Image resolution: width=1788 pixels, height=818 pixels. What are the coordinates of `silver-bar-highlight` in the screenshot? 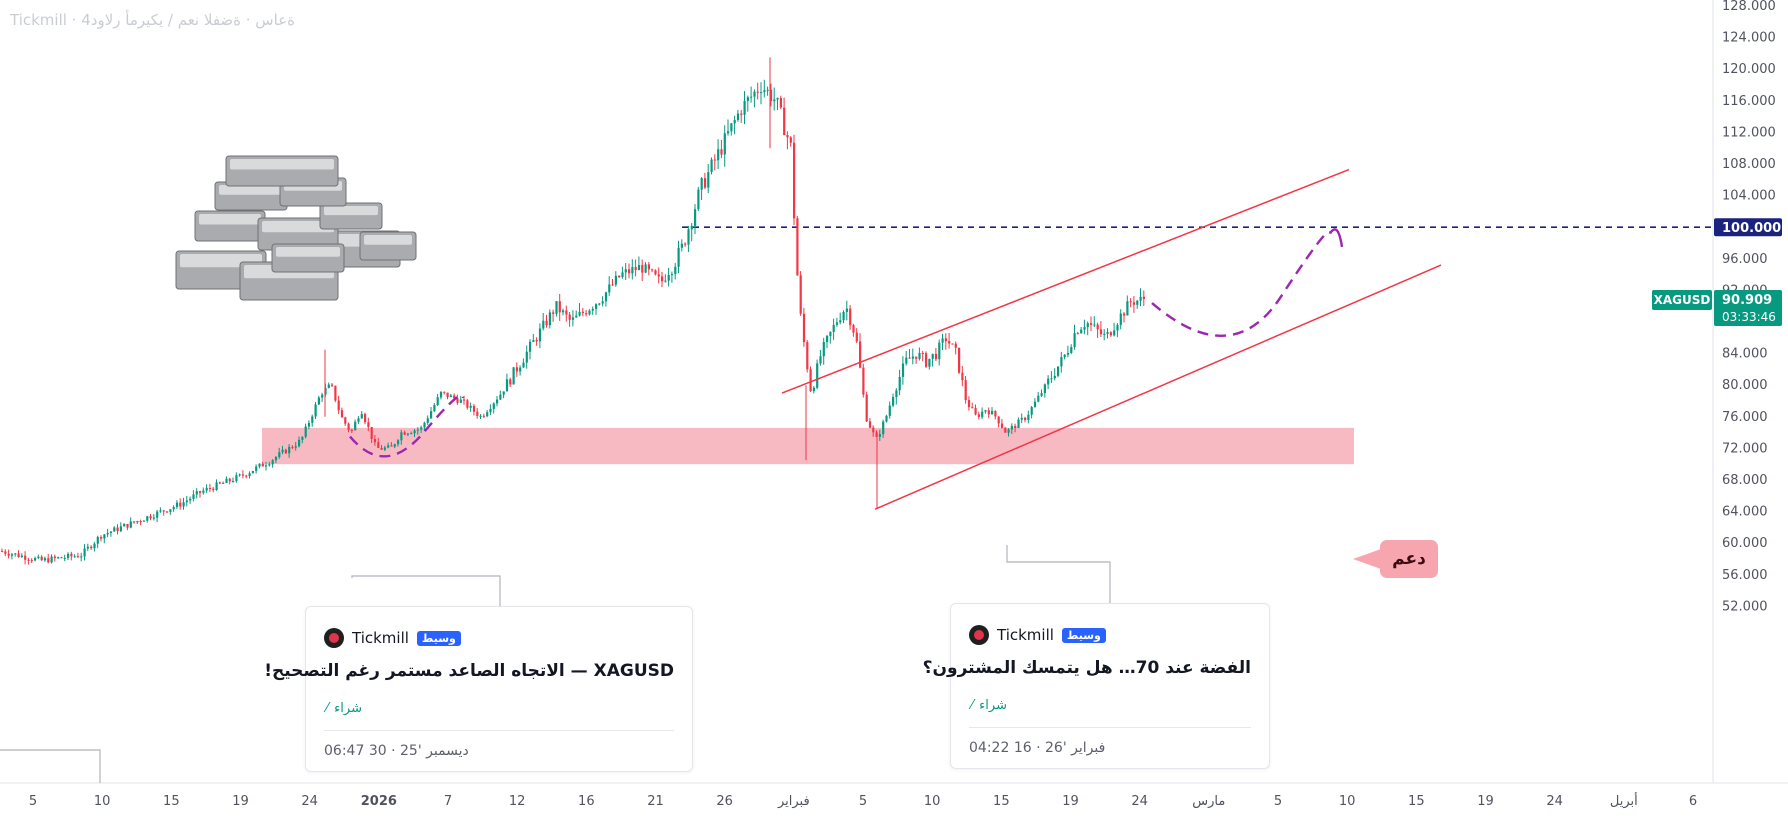 It's located at (298, 227).